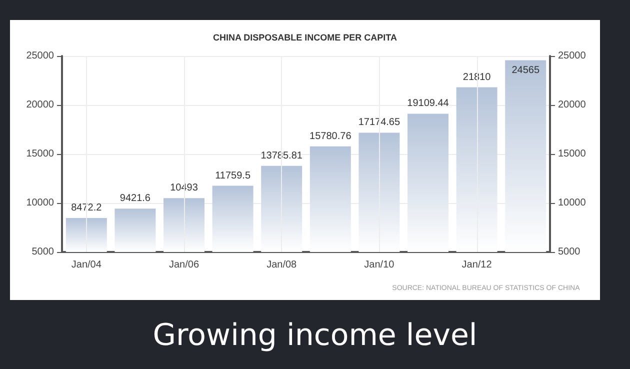 This screenshot has height=369, width=630. Describe the element at coordinates (572, 105) in the screenshot. I see `y2-tick-label: 20000` at that location.